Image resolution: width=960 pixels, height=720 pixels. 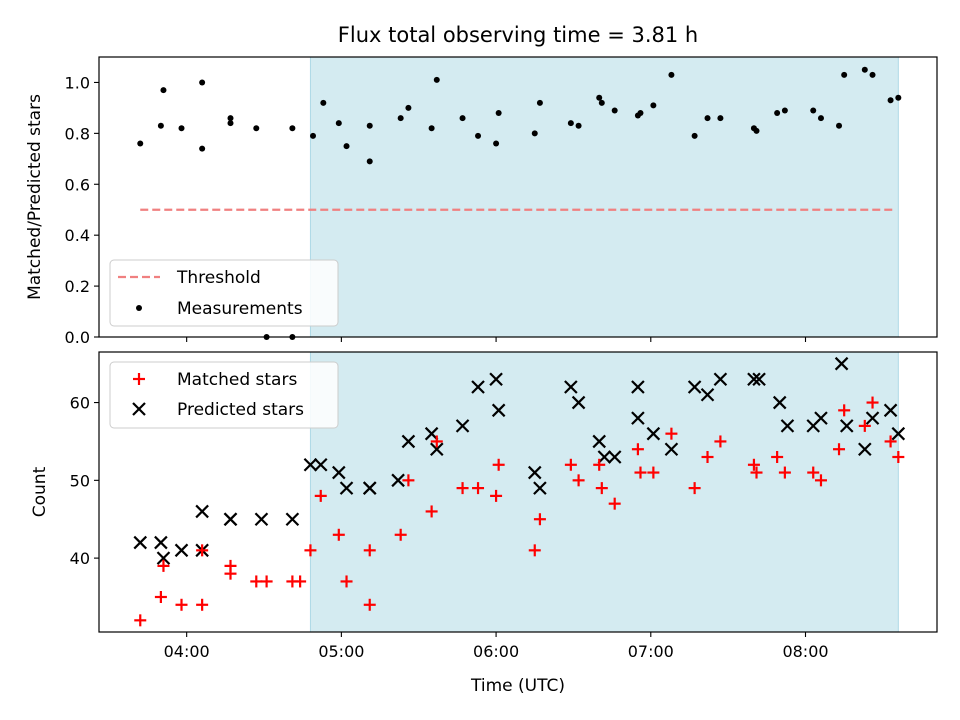 What do you see at coordinates (77, 82) in the screenshot?
I see `y-tick-label: 1.0` at bounding box center [77, 82].